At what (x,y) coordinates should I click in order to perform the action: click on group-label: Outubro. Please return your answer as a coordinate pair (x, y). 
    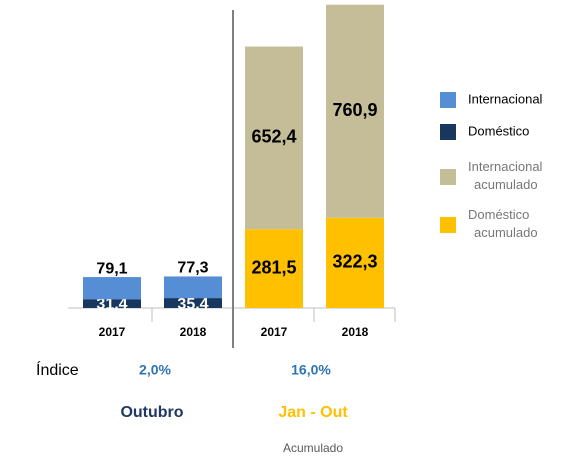
    Looking at the image, I should click on (151, 412).